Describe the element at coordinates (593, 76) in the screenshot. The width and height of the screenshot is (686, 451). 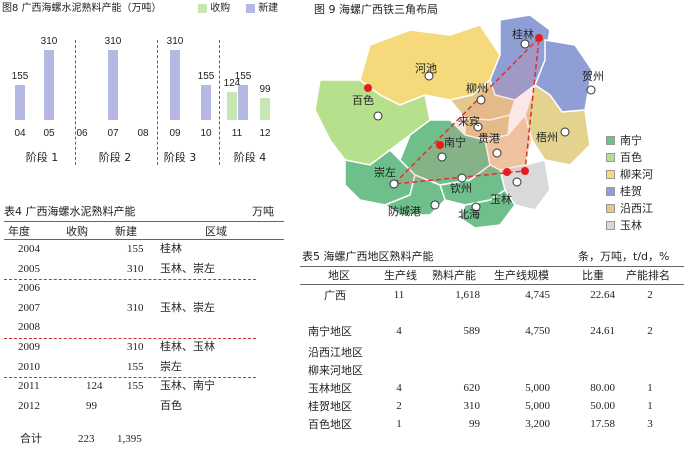
I see `city-label-hezhou: 贺州` at that location.